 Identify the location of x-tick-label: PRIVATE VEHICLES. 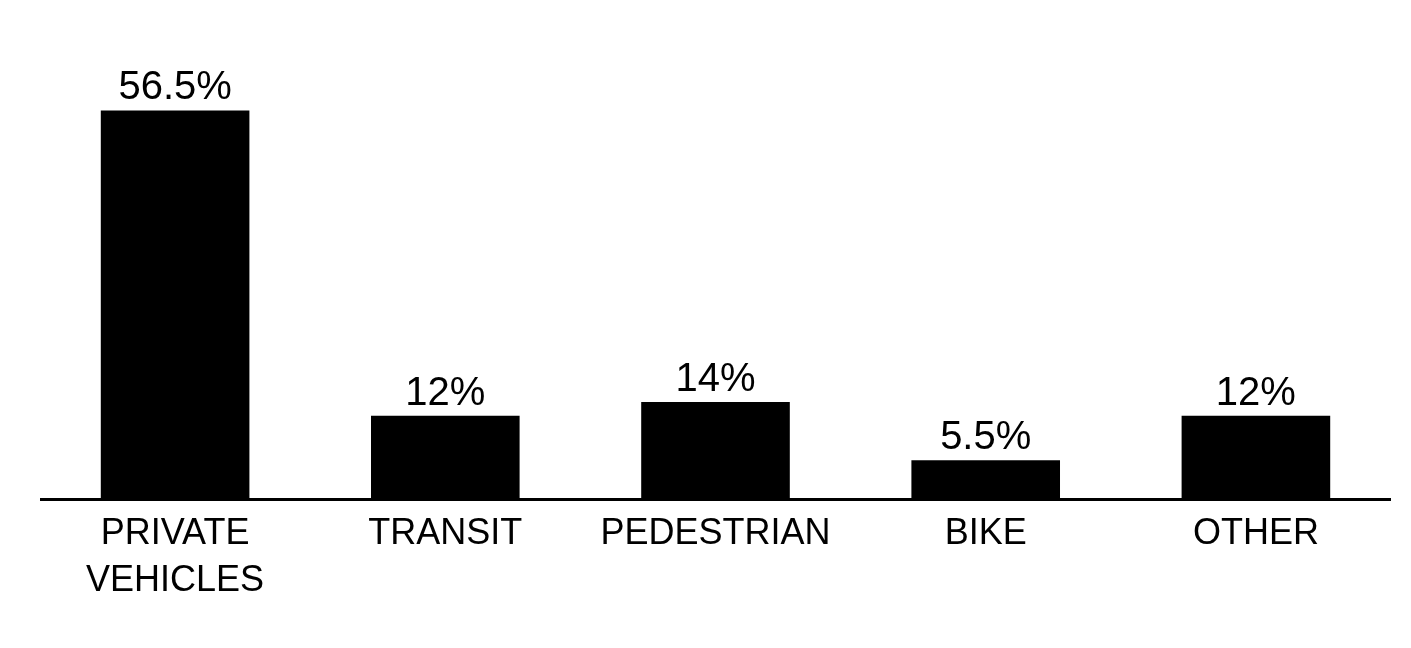
(175, 555).